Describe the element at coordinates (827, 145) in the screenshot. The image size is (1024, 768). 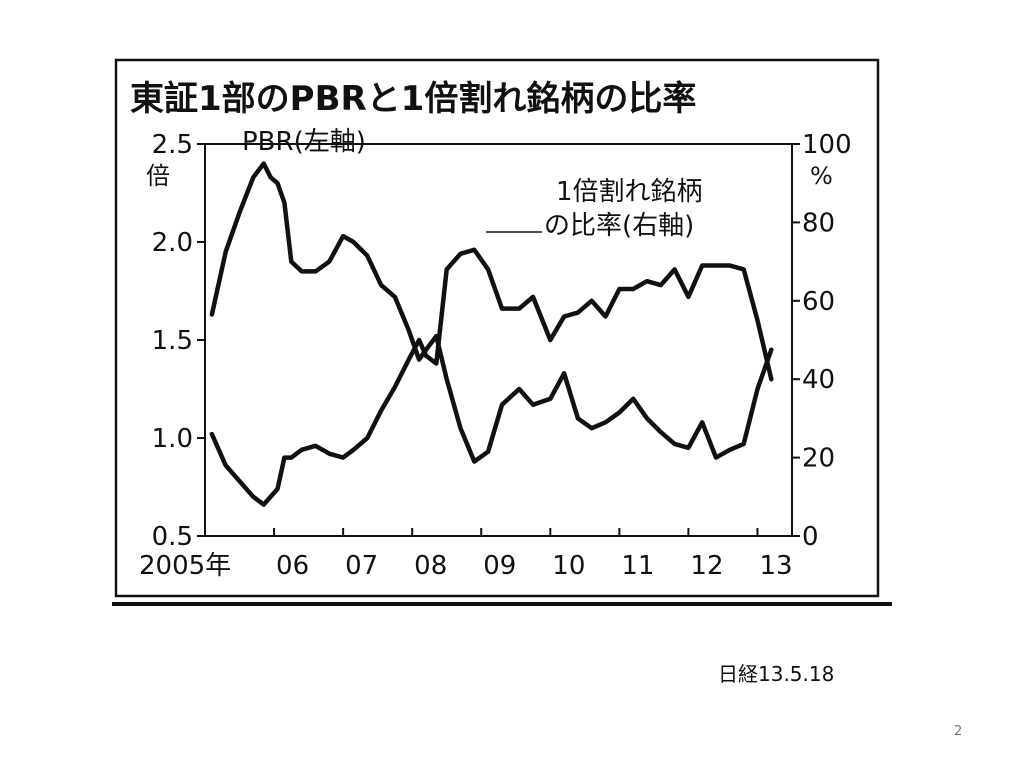
I see `right-tick-label: 100` at that location.